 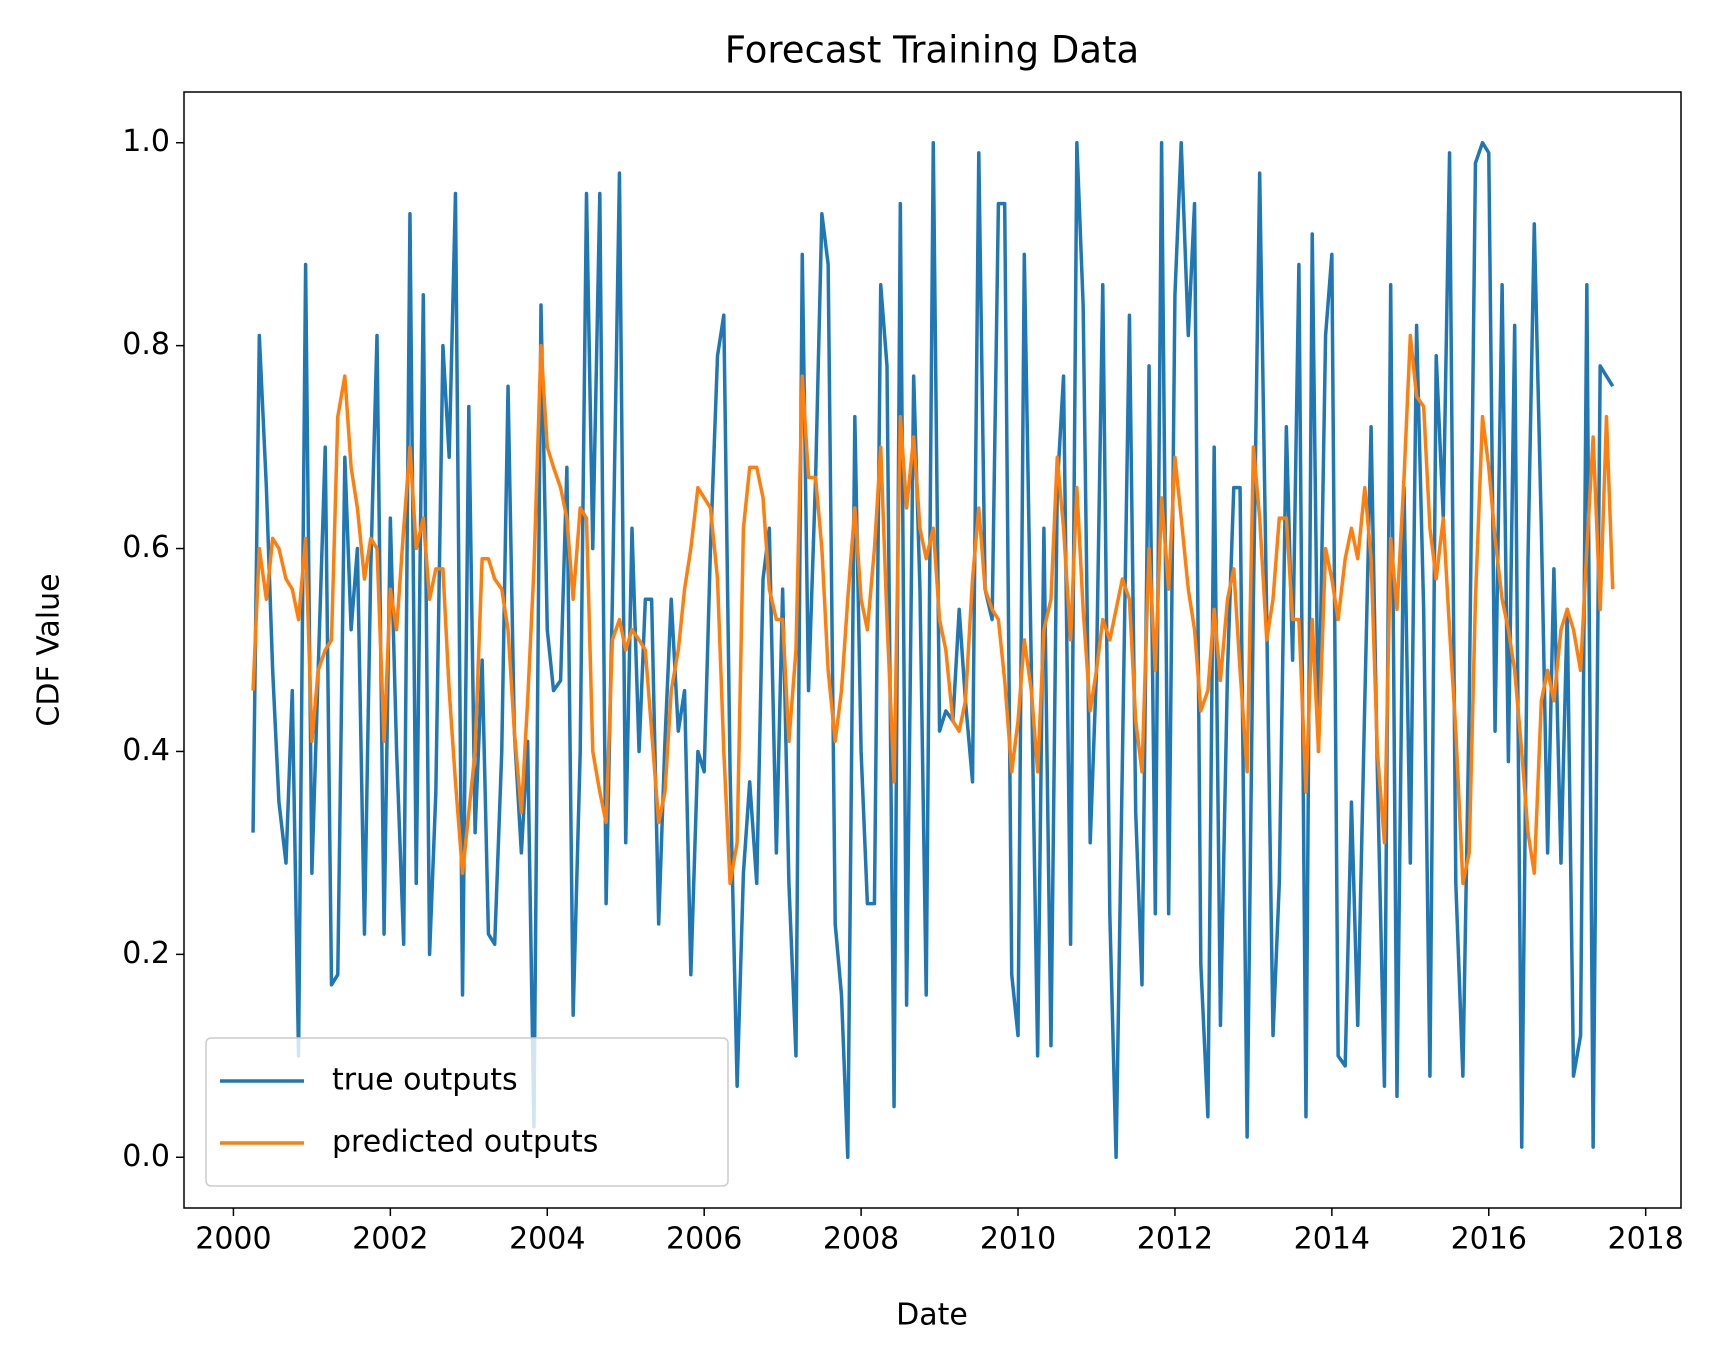 I want to click on y-axis-label: CDF Value, so click(x=49, y=649).